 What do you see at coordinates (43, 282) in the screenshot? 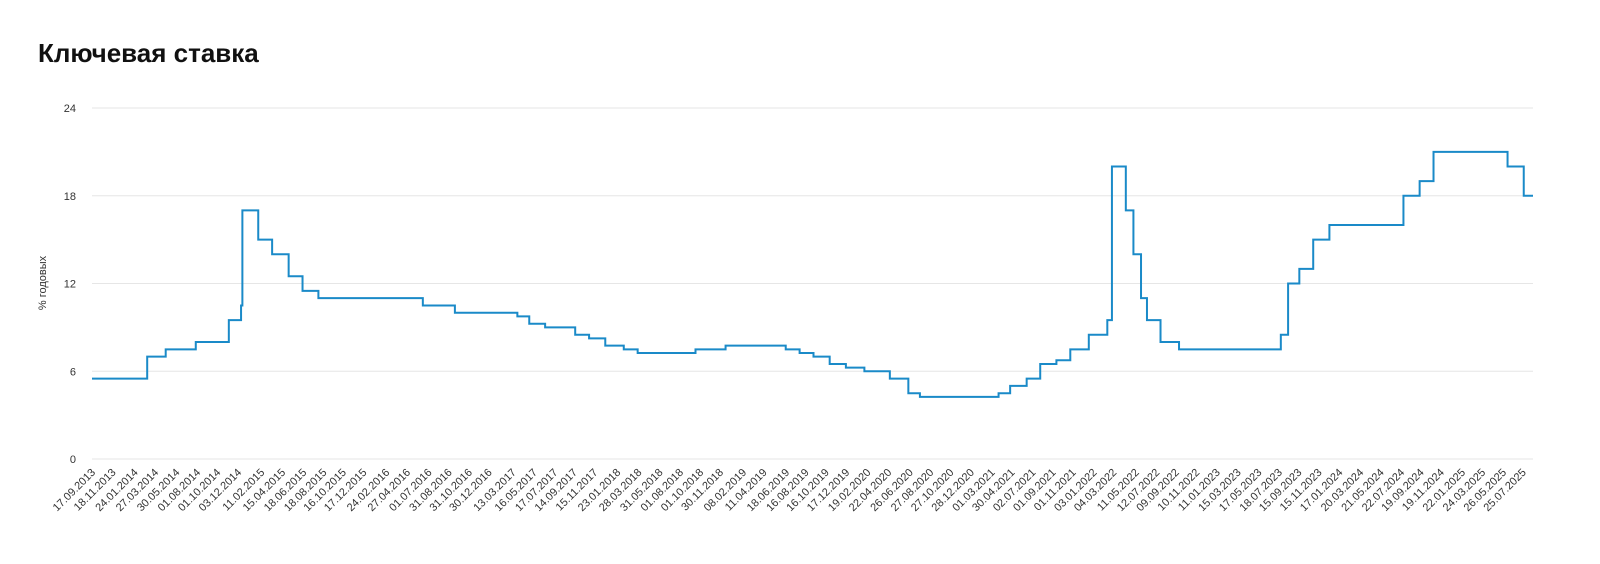
I see `y-axis-label: % годовых` at bounding box center [43, 282].